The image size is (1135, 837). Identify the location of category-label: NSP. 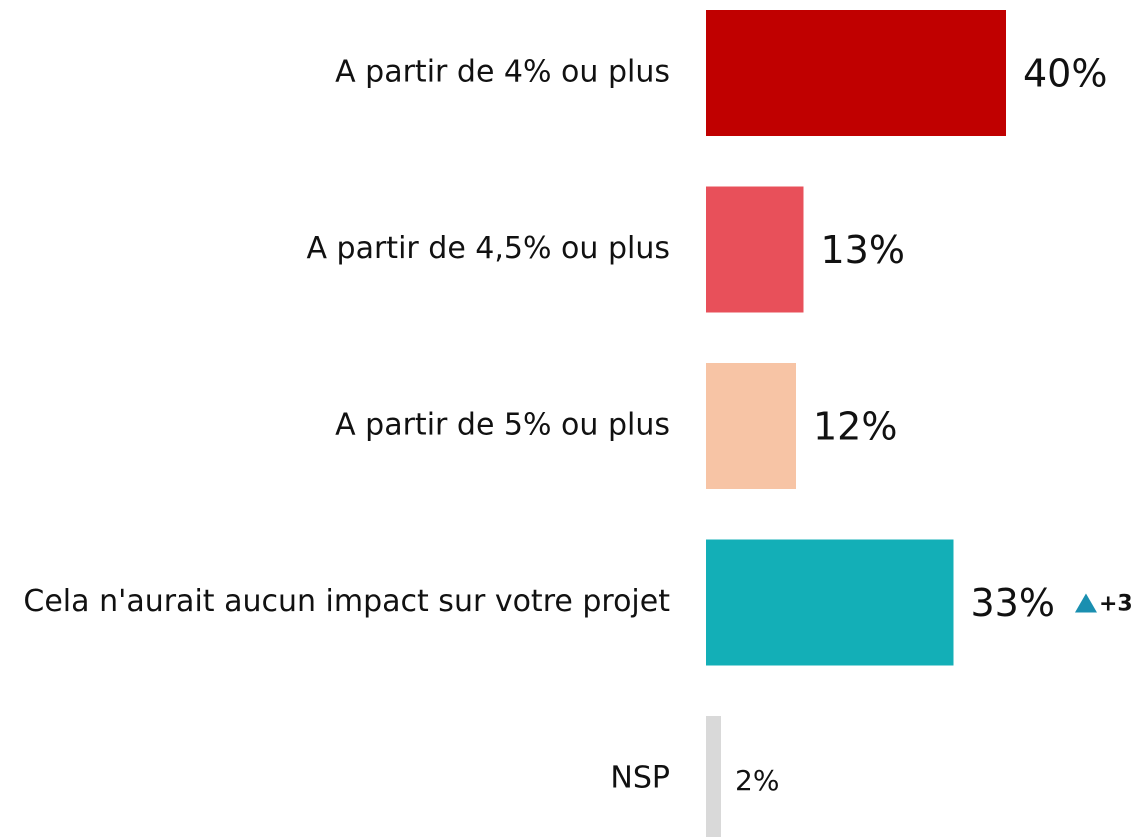
(640, 778).